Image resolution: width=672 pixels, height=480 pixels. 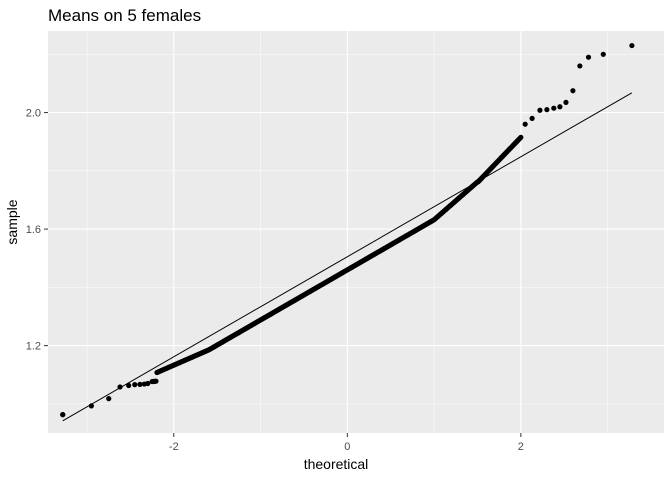 What do you see at coordinates (33, 347) in the screenshot?
I see `y-tick-label: 1.2` at bounding box center [33, 347].